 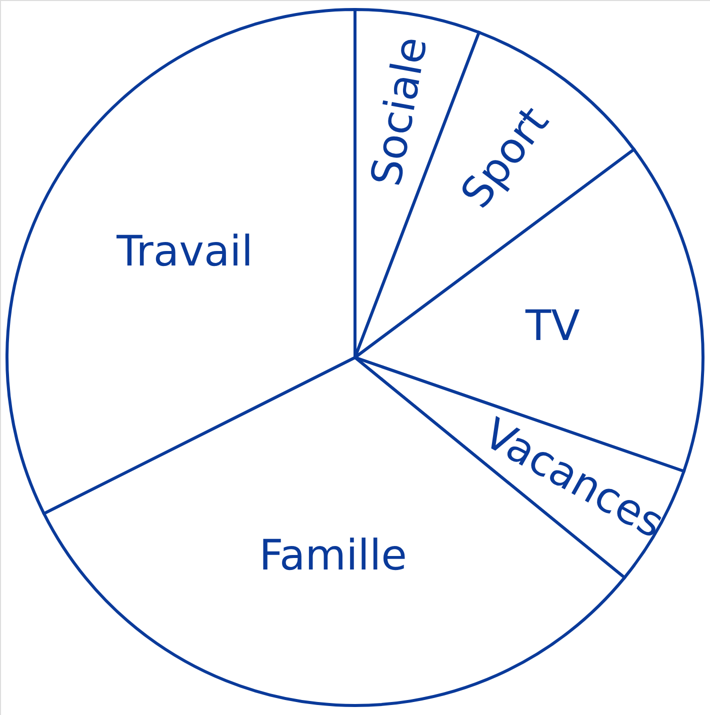 I want to click on slice-label: Travail, so click(x=185, y=251).